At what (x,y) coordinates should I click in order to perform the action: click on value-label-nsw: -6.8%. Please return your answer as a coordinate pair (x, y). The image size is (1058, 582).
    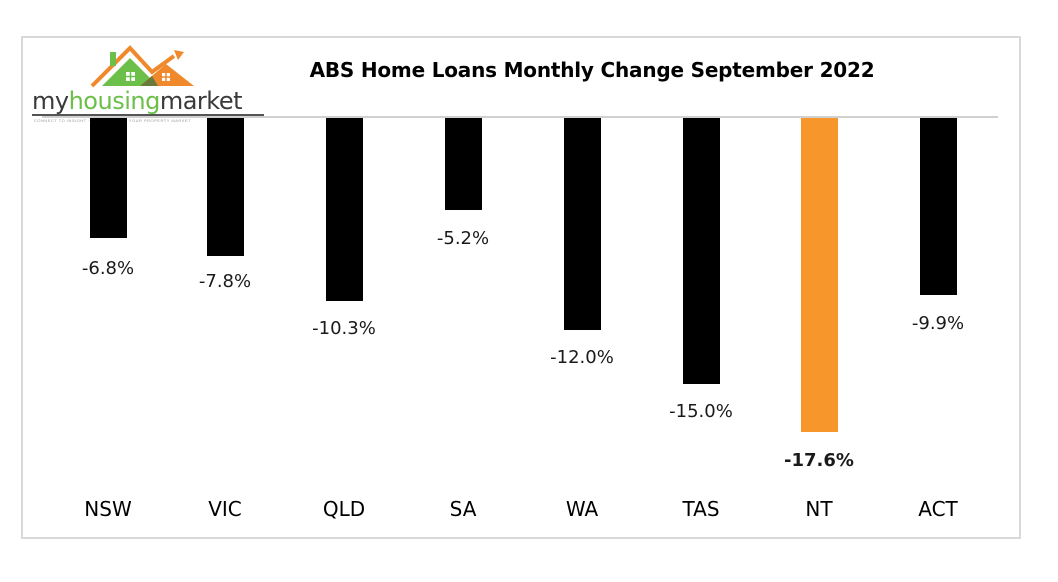
    Looking at the image, I should click on (108, 268).